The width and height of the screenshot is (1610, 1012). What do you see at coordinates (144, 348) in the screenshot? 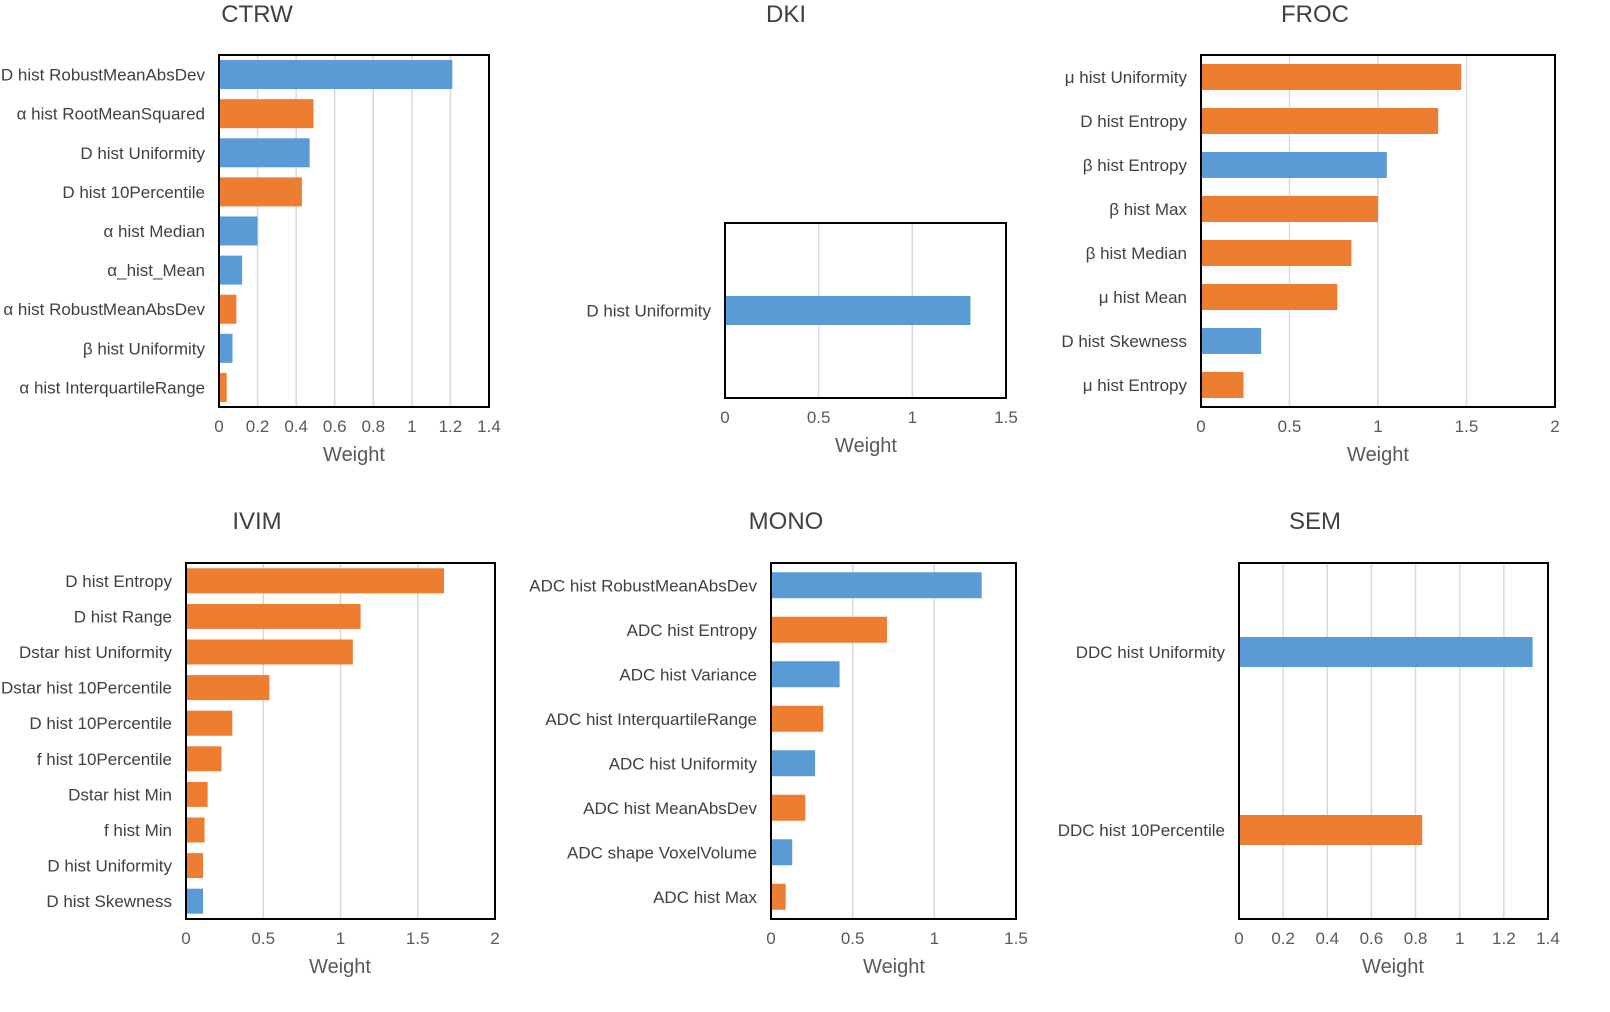
I see `category-label: β hist Uniformity` at bounding box center [144, 348].